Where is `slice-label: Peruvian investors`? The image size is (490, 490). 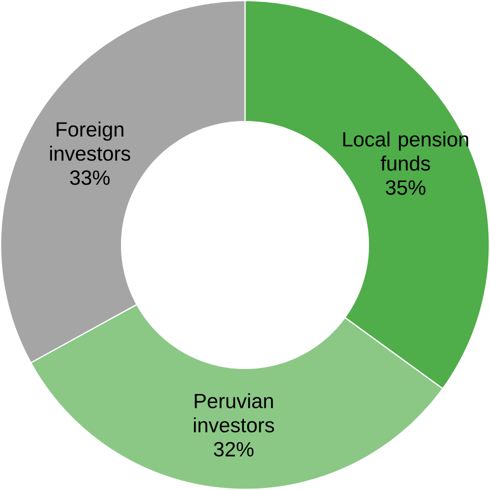 slice-label: Peruvian investors is located at coordinates (234, 412).